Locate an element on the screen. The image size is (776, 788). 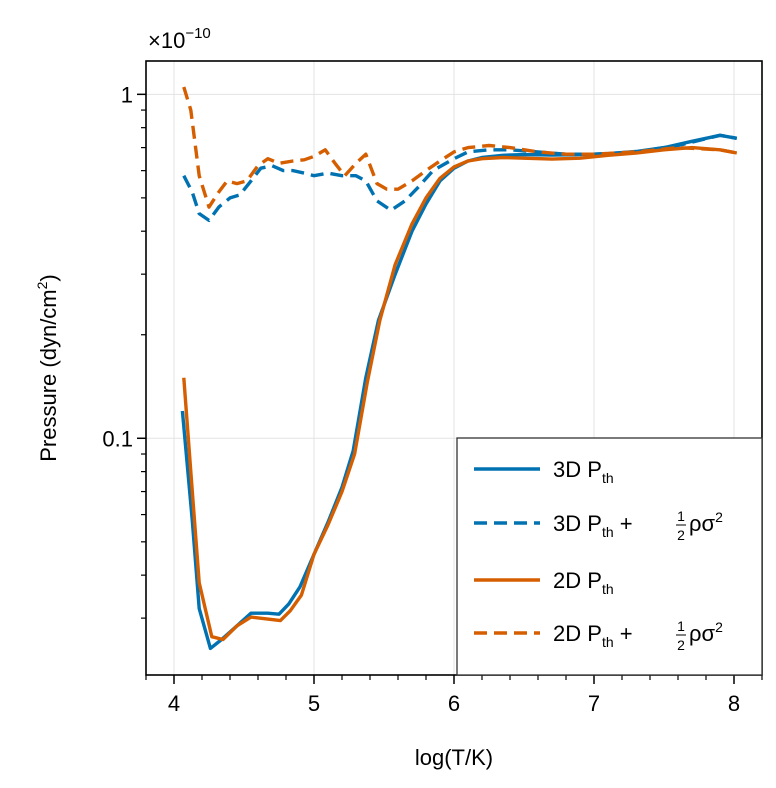
legend-half-den-2d: 2 is located at coordinates (681, 645).